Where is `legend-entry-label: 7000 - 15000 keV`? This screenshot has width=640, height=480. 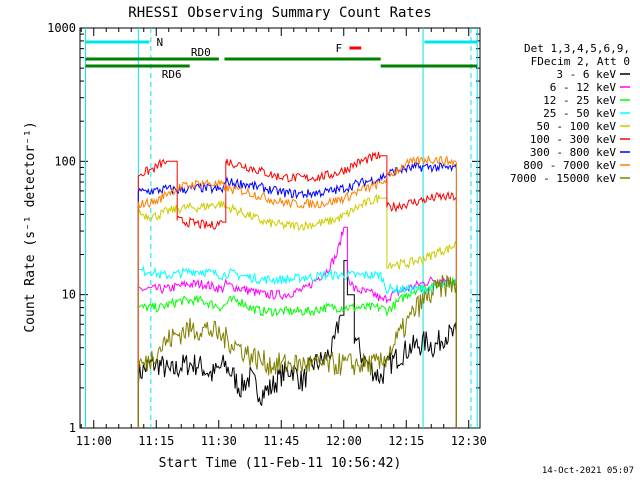
legend-entry-label: 7000 - 15000 keV is located at coordinates (563, 178).